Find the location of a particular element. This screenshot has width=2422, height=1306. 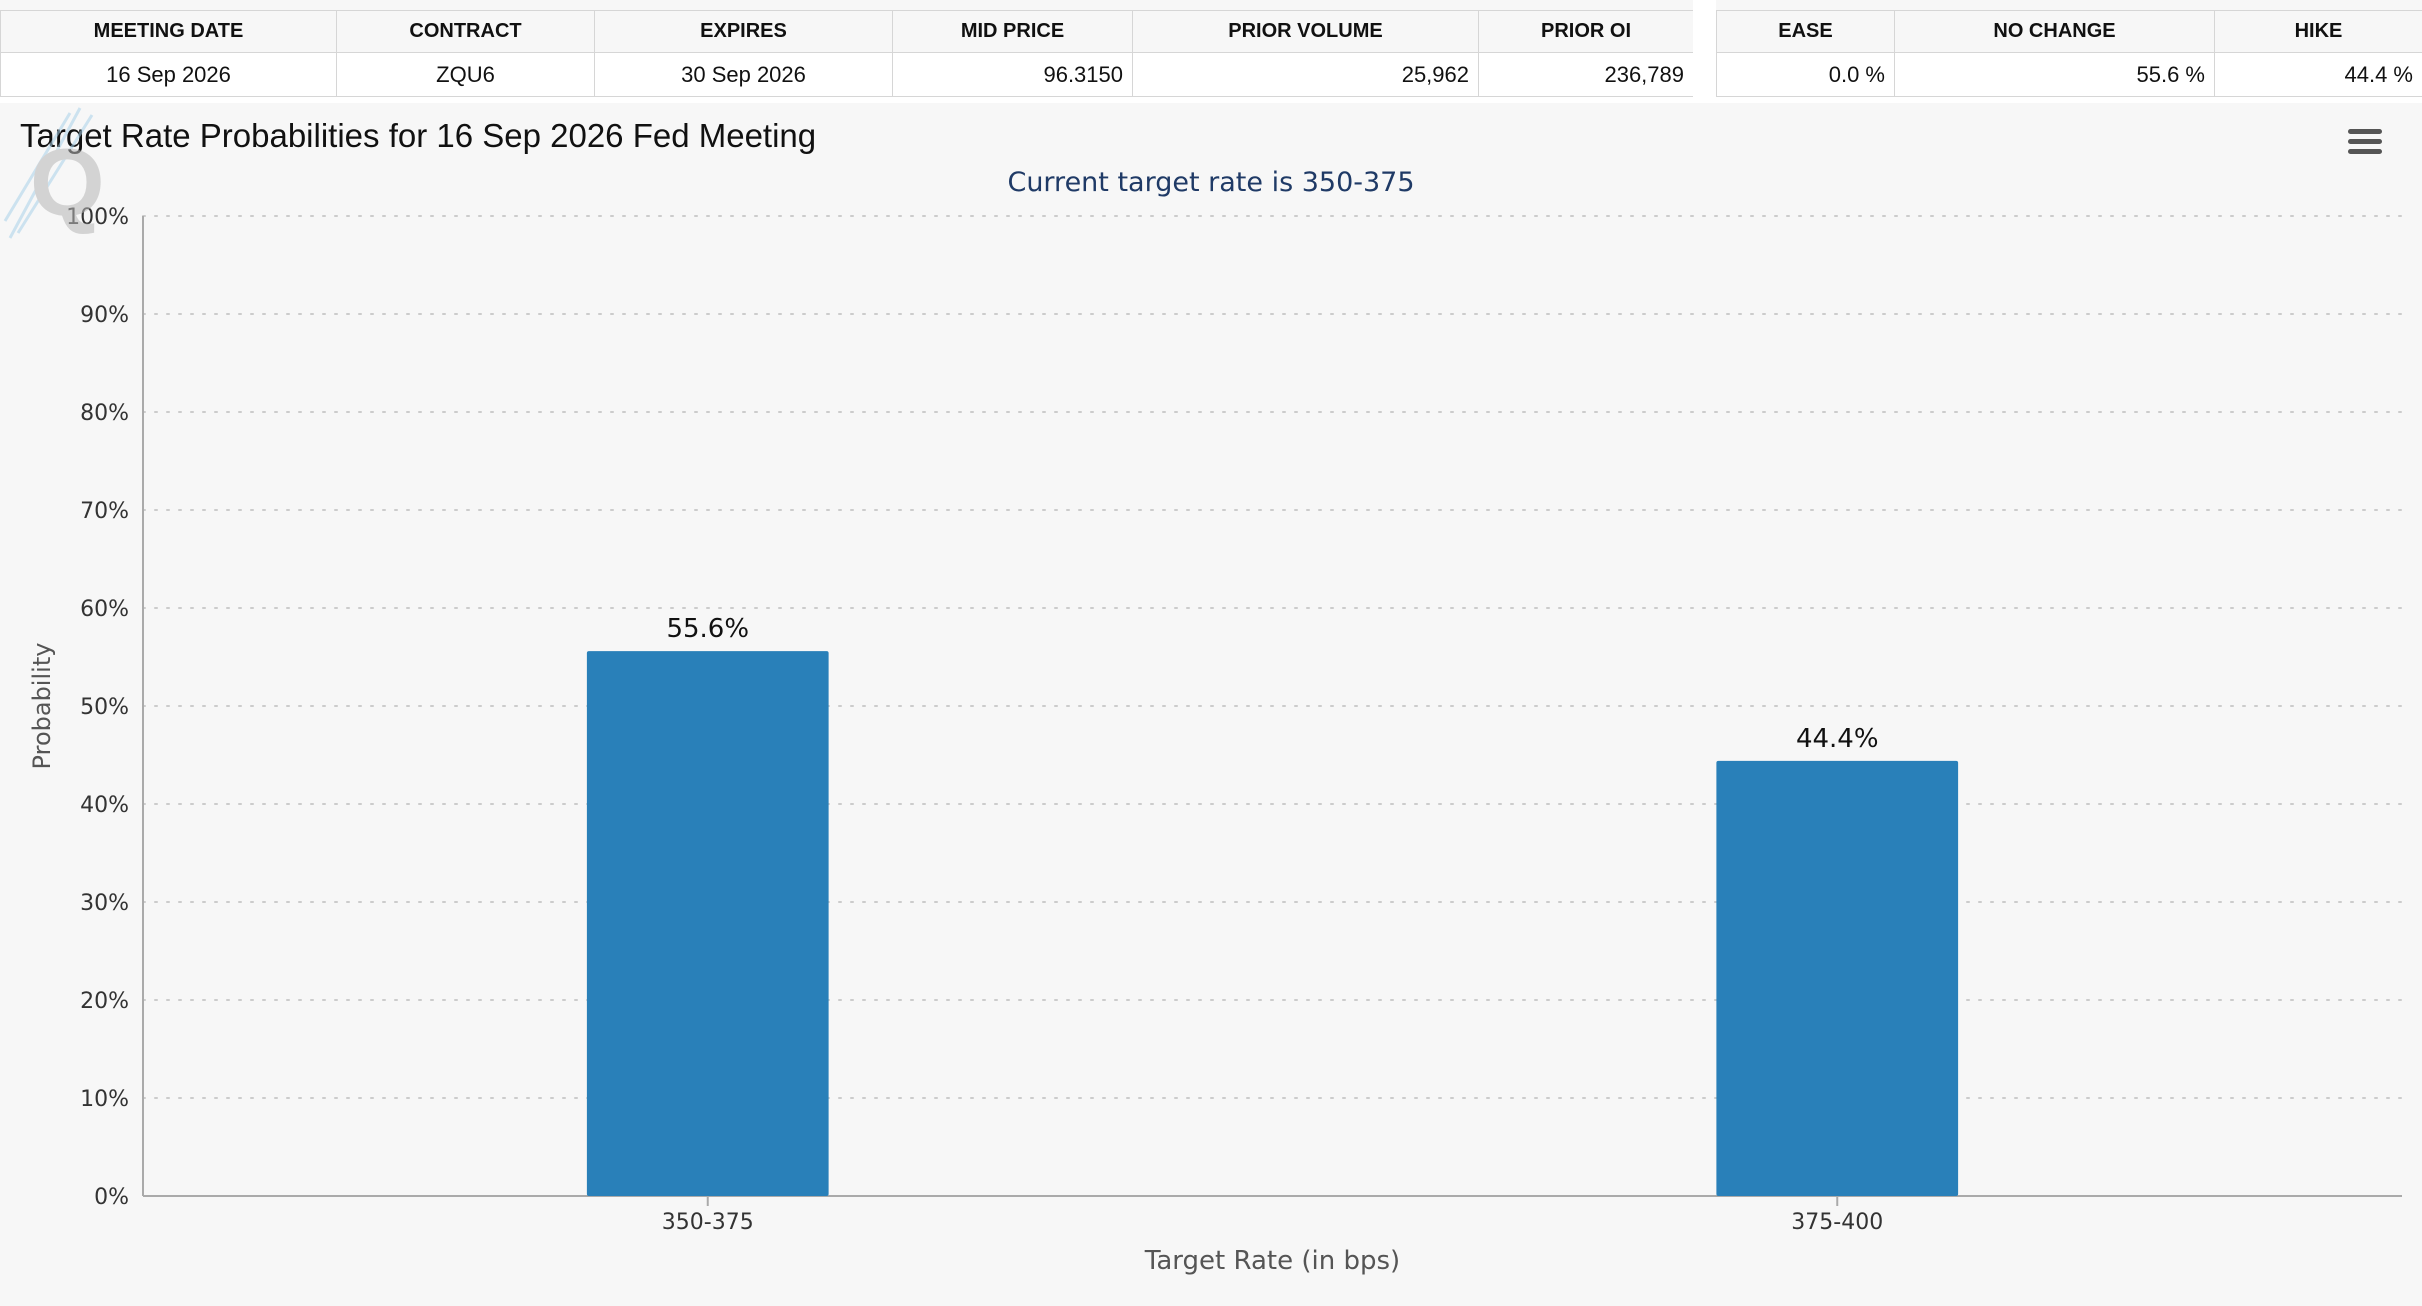

y-tick-label: 20% is located at coordinates (104, 1001).